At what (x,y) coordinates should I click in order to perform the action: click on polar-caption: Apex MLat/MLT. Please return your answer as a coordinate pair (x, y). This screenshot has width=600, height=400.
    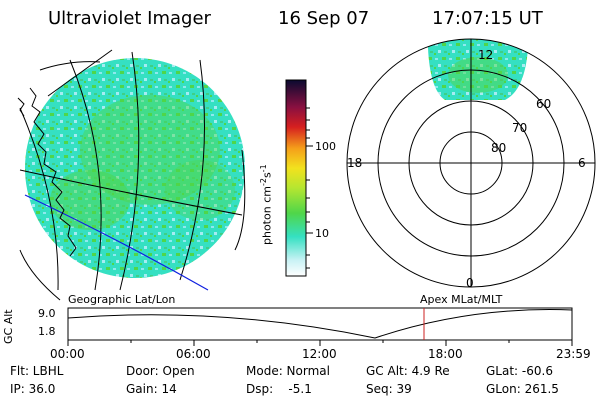
    Looking at the image, I should click on (461, 299).